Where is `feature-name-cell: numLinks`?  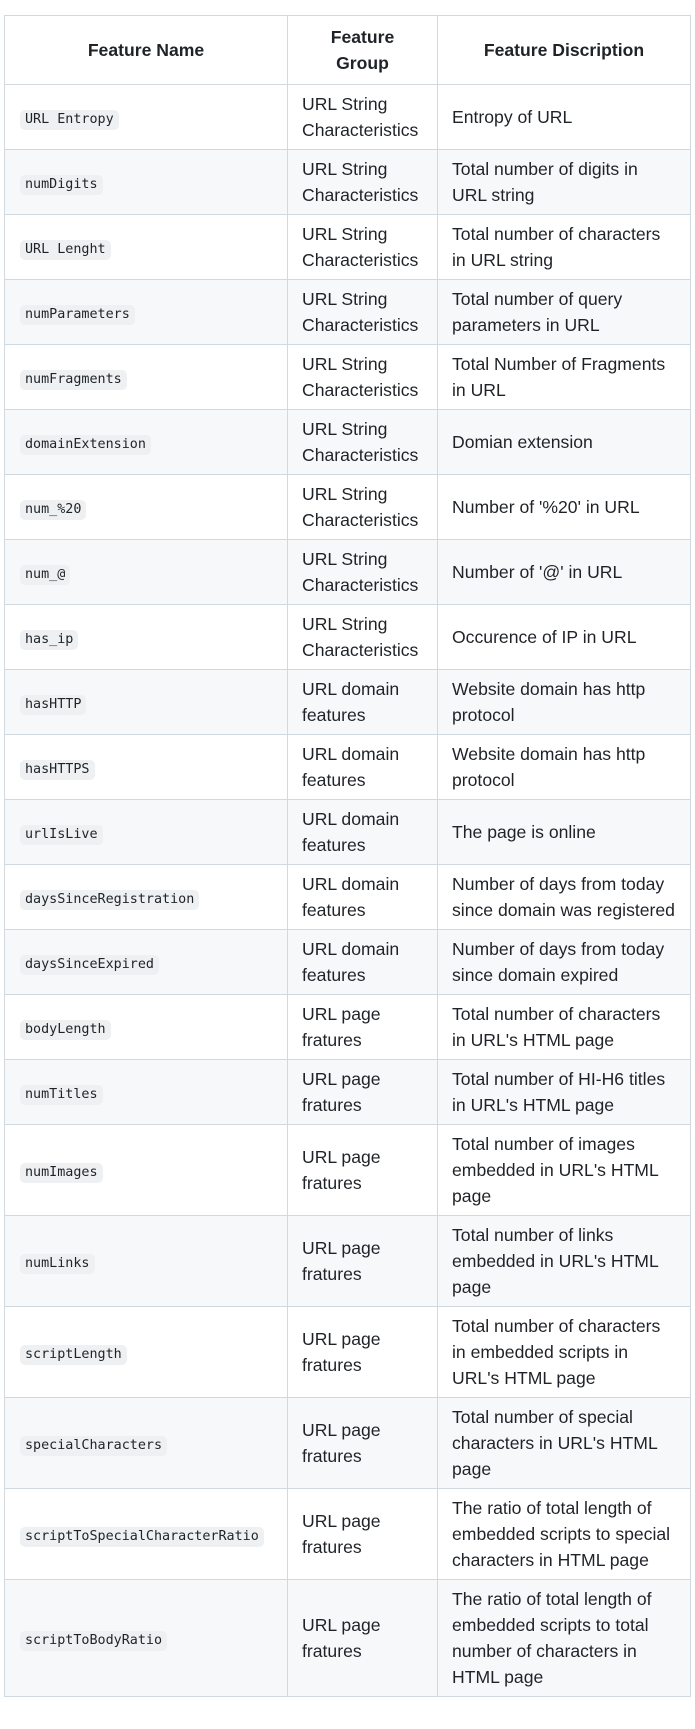
feature-name-cell: numLinks is located at coordinates (146, 1261).